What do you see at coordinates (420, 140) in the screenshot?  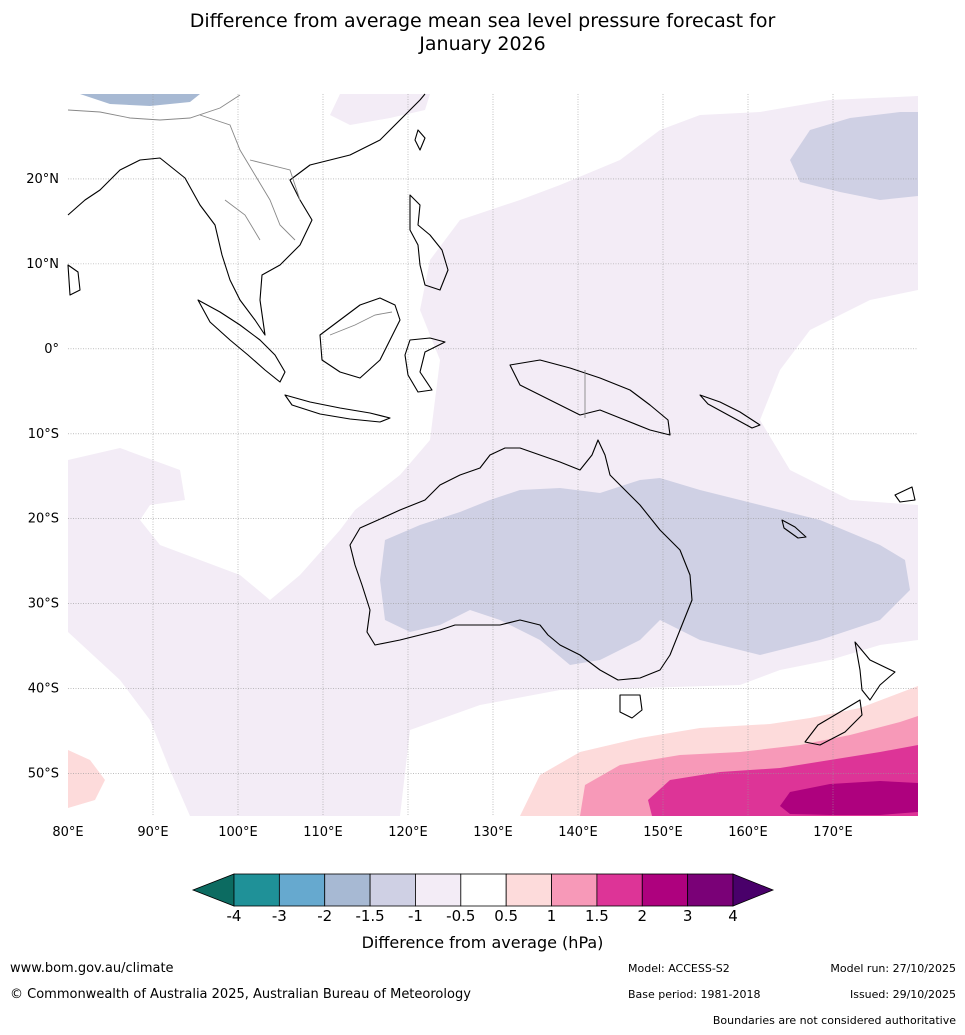 I see `taiwan-coastline` at bounding box center [420, 140].